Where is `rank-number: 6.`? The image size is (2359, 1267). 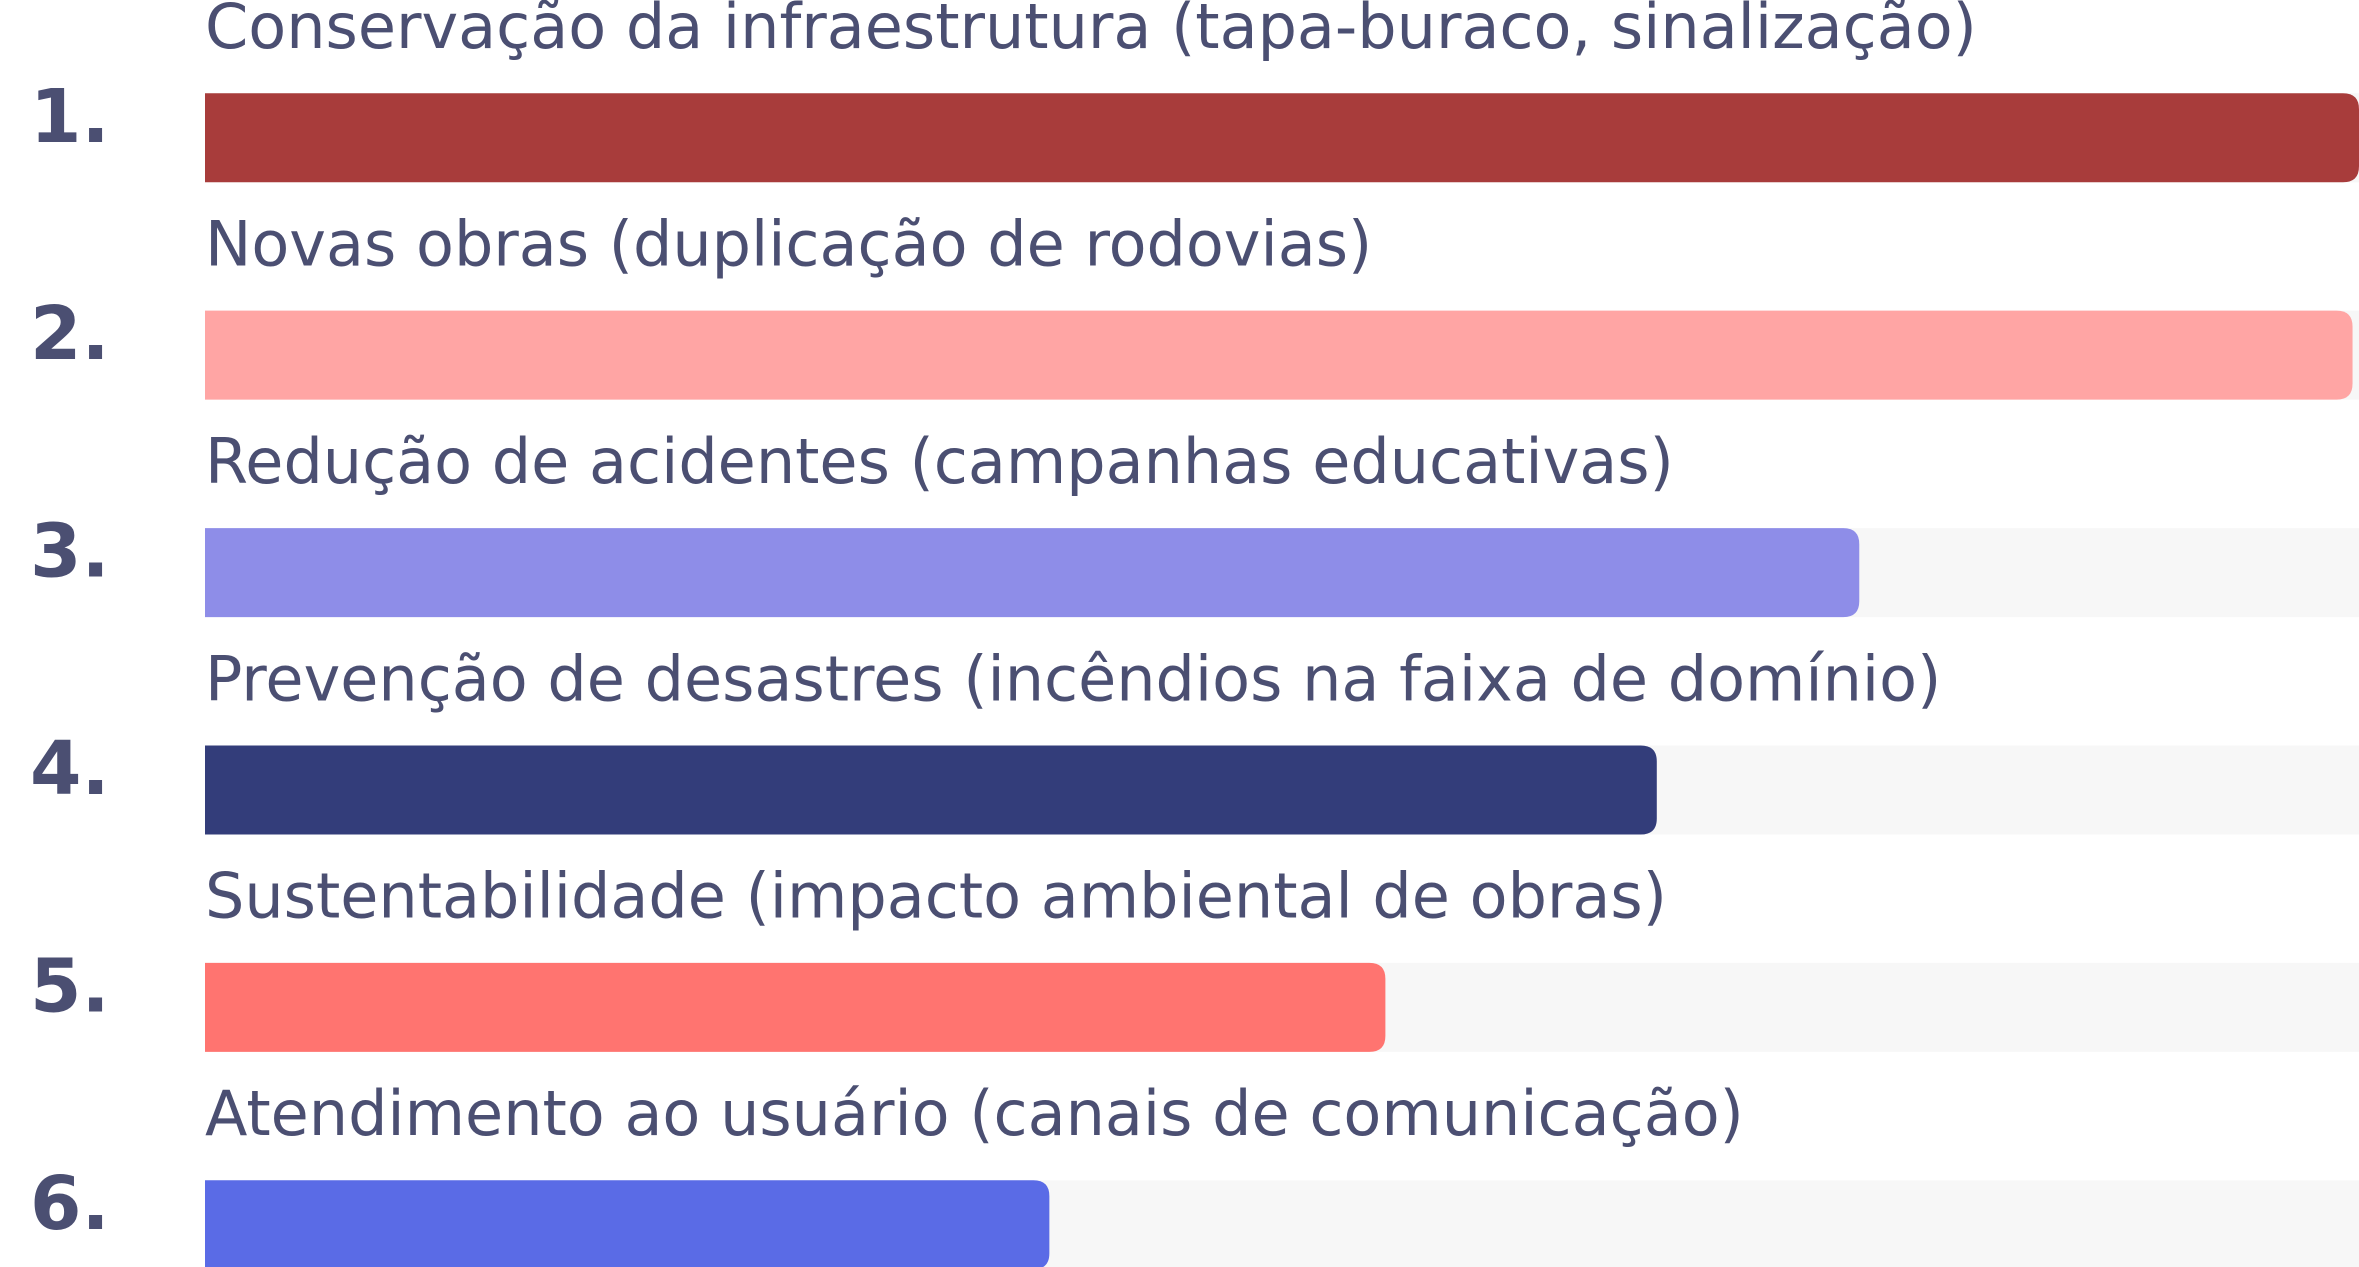 rank-number: 6. is located at coordinates (70, 1204).